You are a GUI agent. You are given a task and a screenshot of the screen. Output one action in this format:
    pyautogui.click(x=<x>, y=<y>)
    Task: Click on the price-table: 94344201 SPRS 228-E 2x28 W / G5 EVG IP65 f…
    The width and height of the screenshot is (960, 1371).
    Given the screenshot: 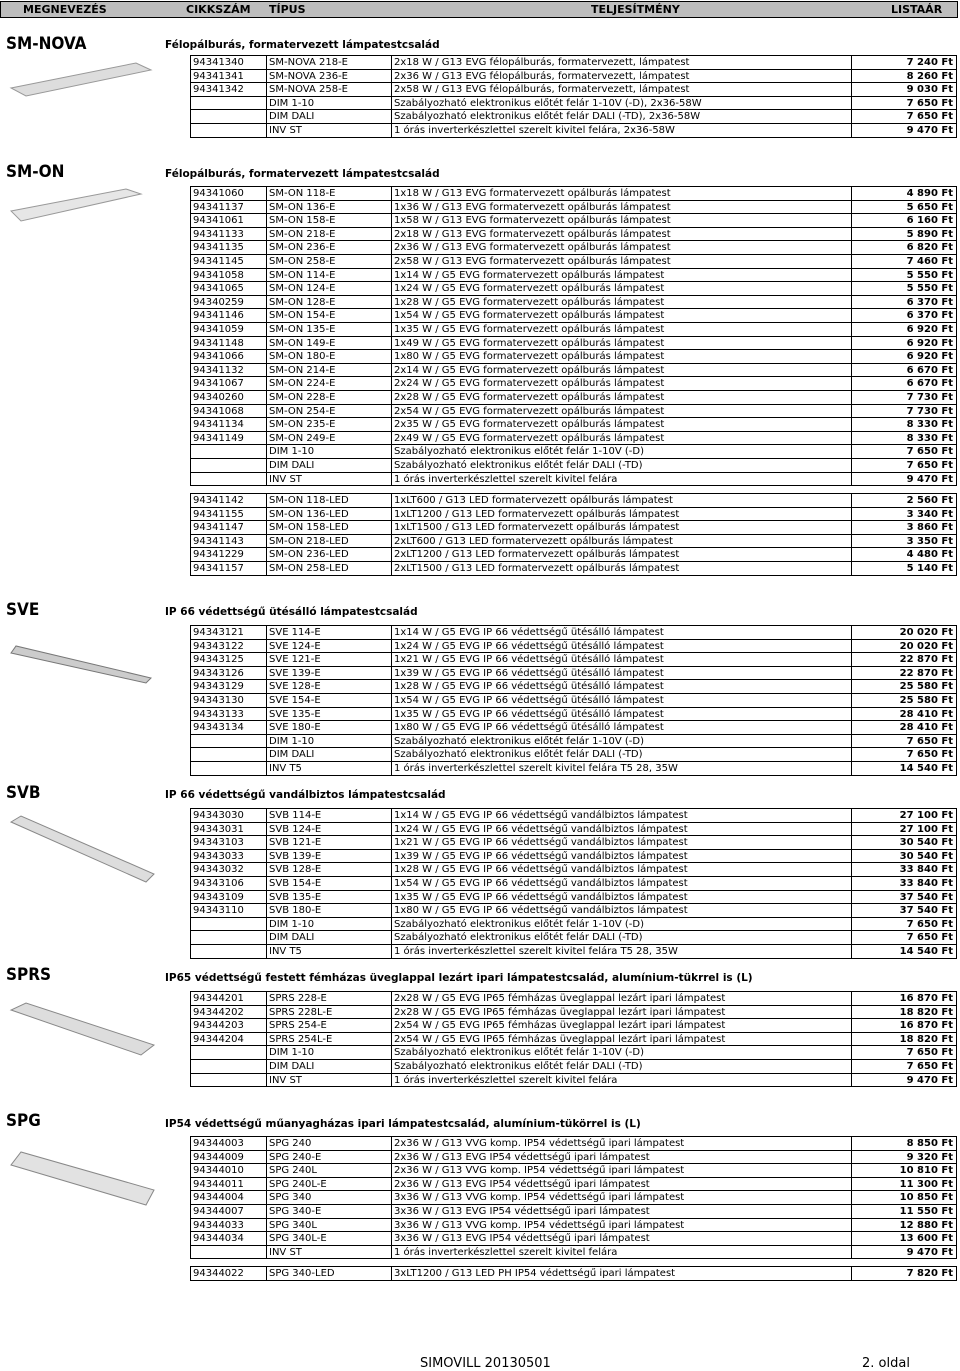 What is the action you would take?
    pyautogui.click(x=573, y=1039)
    